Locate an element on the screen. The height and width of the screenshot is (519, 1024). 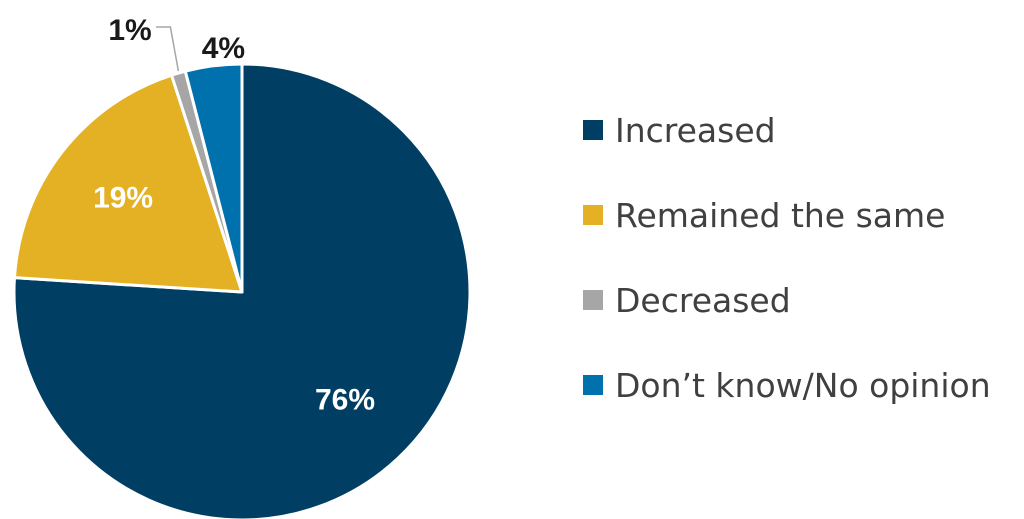
legend-item-increased: Increased is located at coordinates (787, 130).